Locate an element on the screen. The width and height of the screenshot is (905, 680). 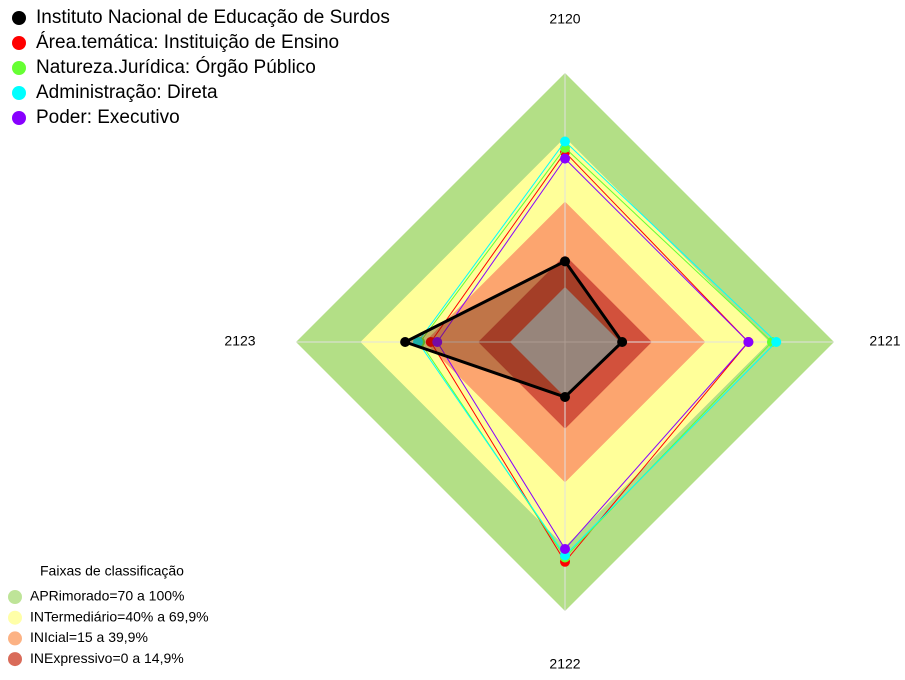
band-legend-label: APRimorado=70 a 100% is located at coordinates (107, 596).